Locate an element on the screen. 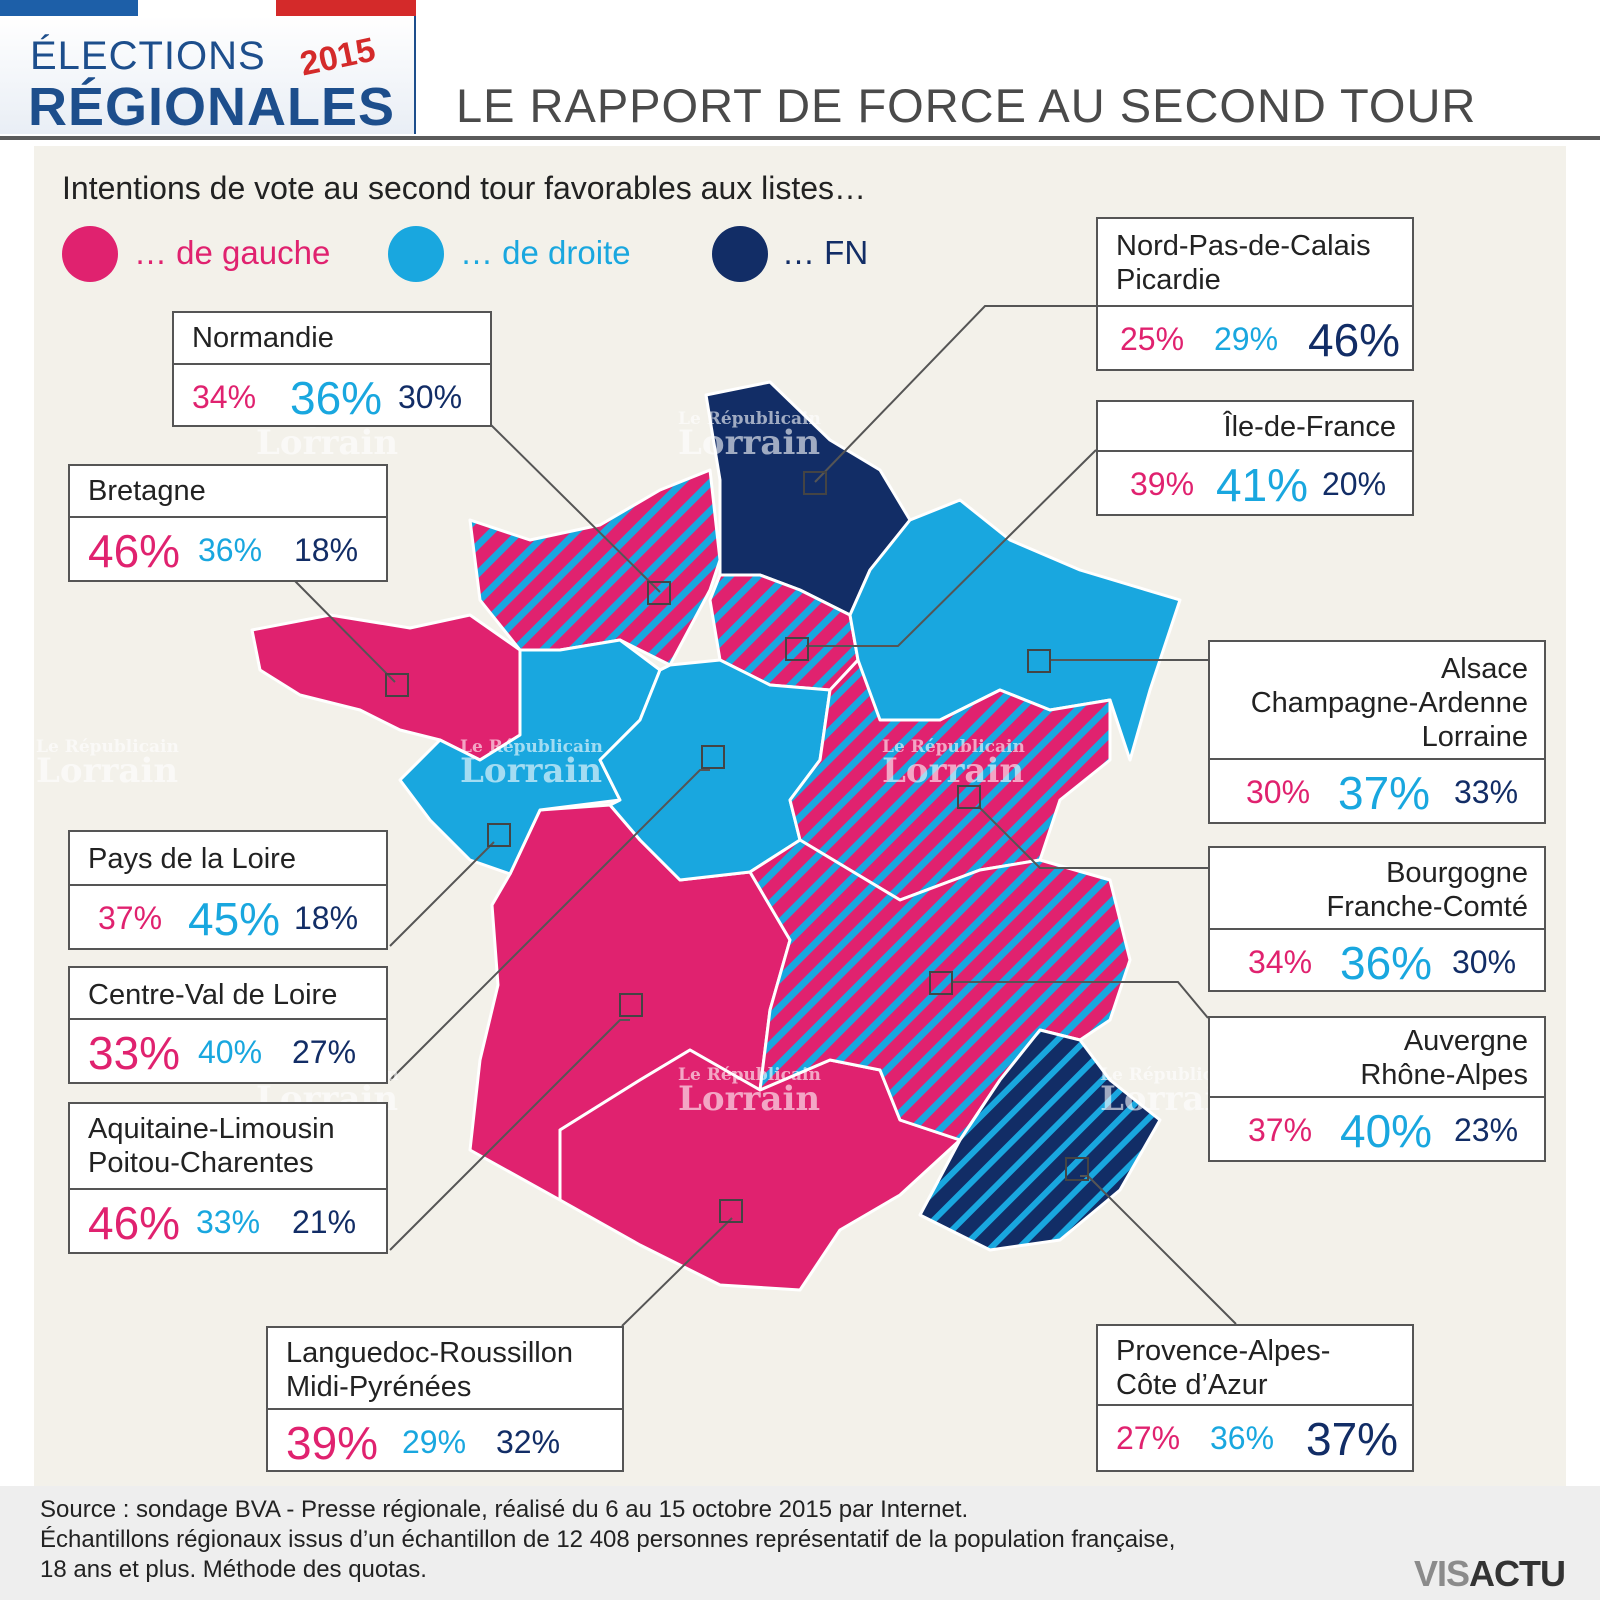 The image size is (1600, 1600). region-name: Alsace Champagne-Ardenne Lorraine is located at coordinates (1377, 701).